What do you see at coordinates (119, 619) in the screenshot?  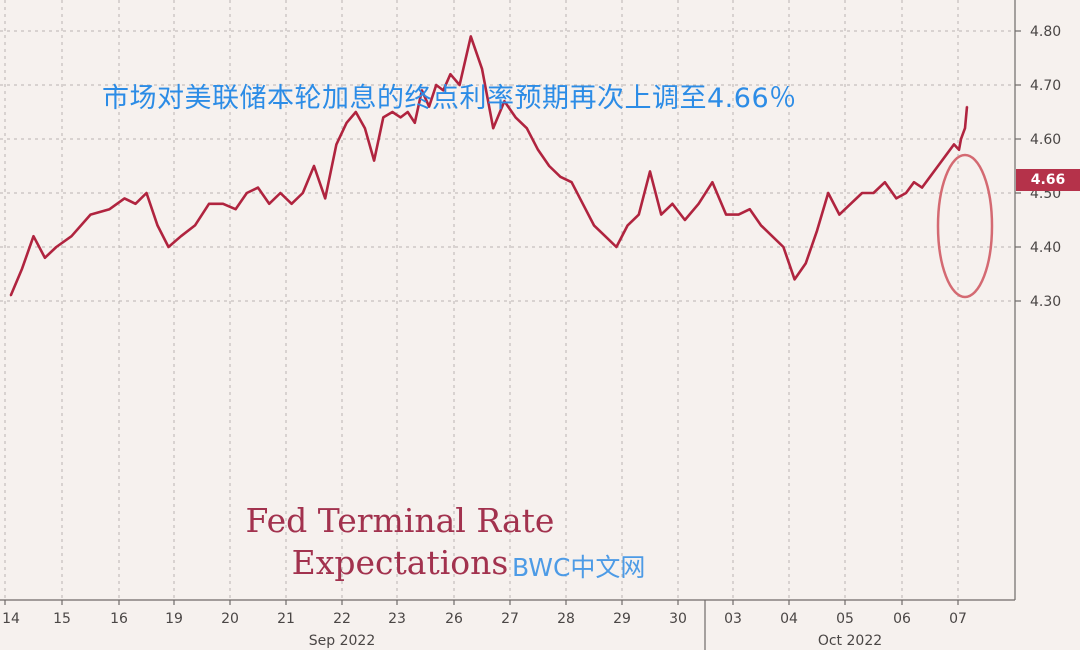 I see `x-tick-label: 16` at bounding box center [119, 619].